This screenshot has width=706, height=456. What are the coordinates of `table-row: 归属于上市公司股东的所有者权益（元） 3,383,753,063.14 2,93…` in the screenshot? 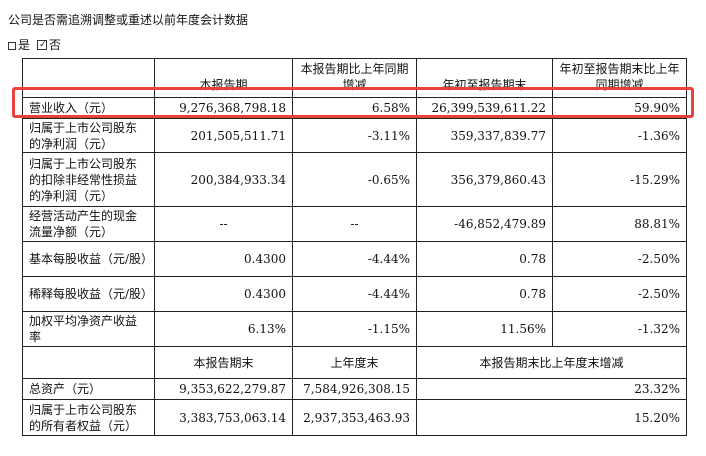 It's located at (354, 417).